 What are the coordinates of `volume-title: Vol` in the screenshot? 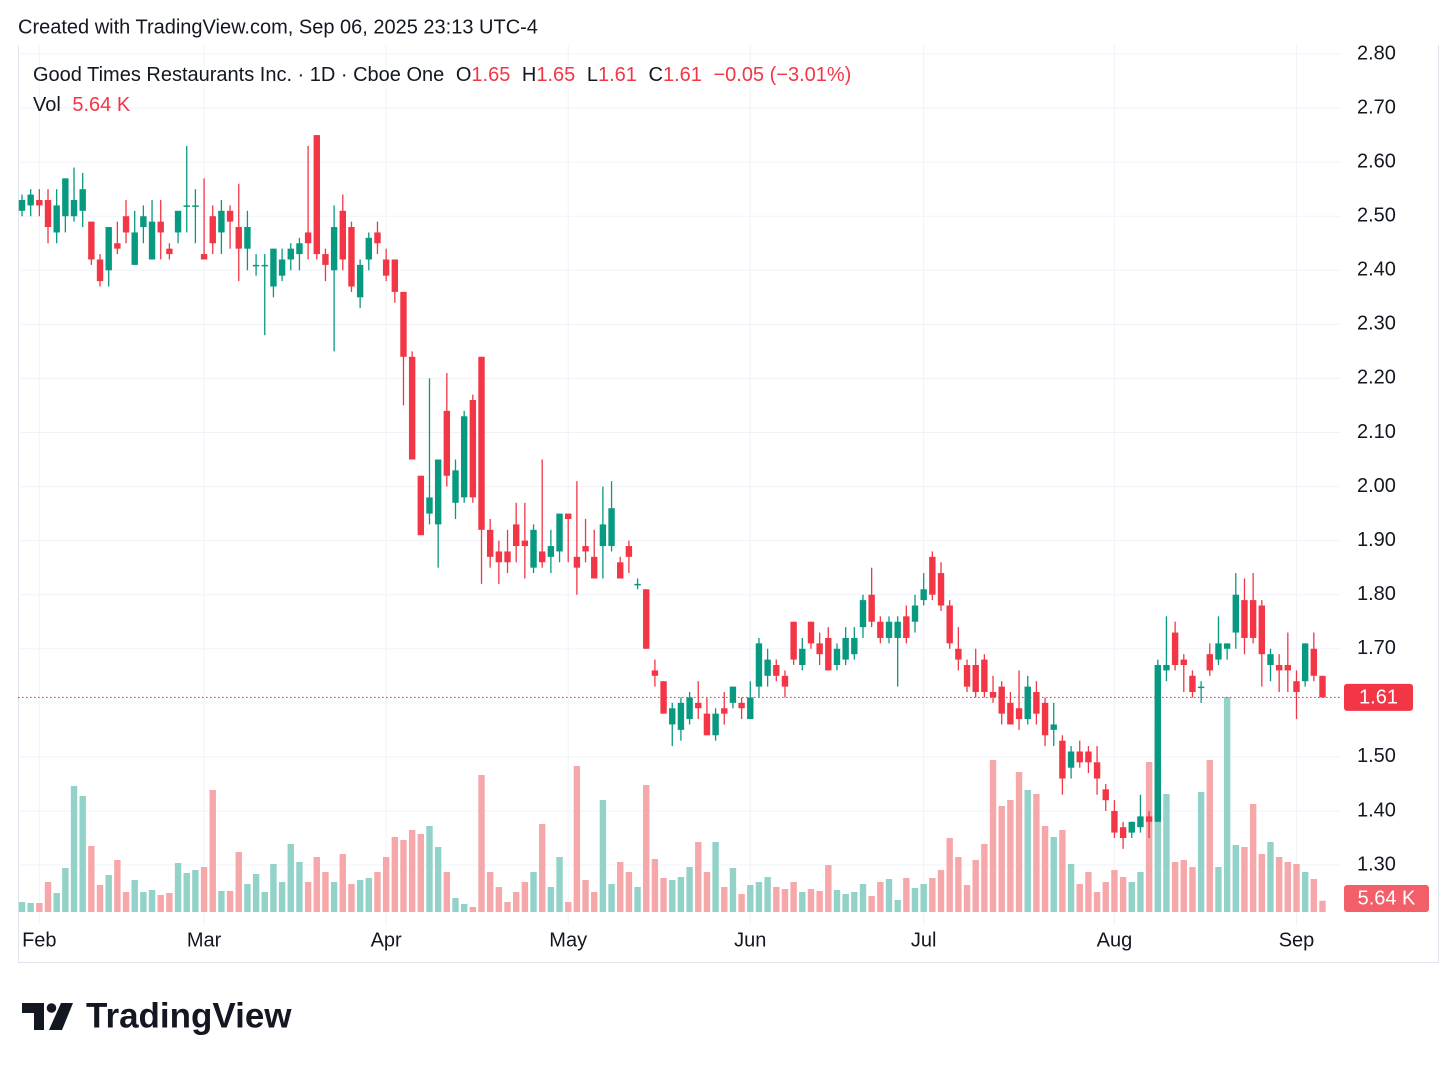 It's located at (47, 105).